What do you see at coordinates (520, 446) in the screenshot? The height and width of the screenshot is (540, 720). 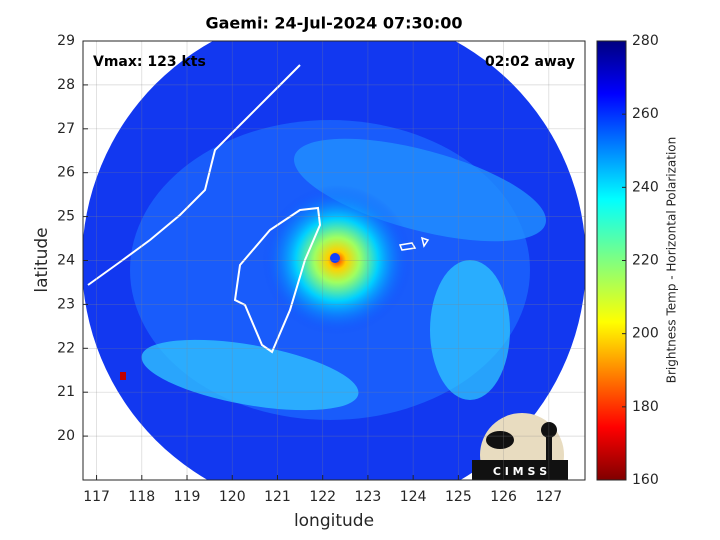 I see `logo: C I M S S` at bounding box center [520, 446].